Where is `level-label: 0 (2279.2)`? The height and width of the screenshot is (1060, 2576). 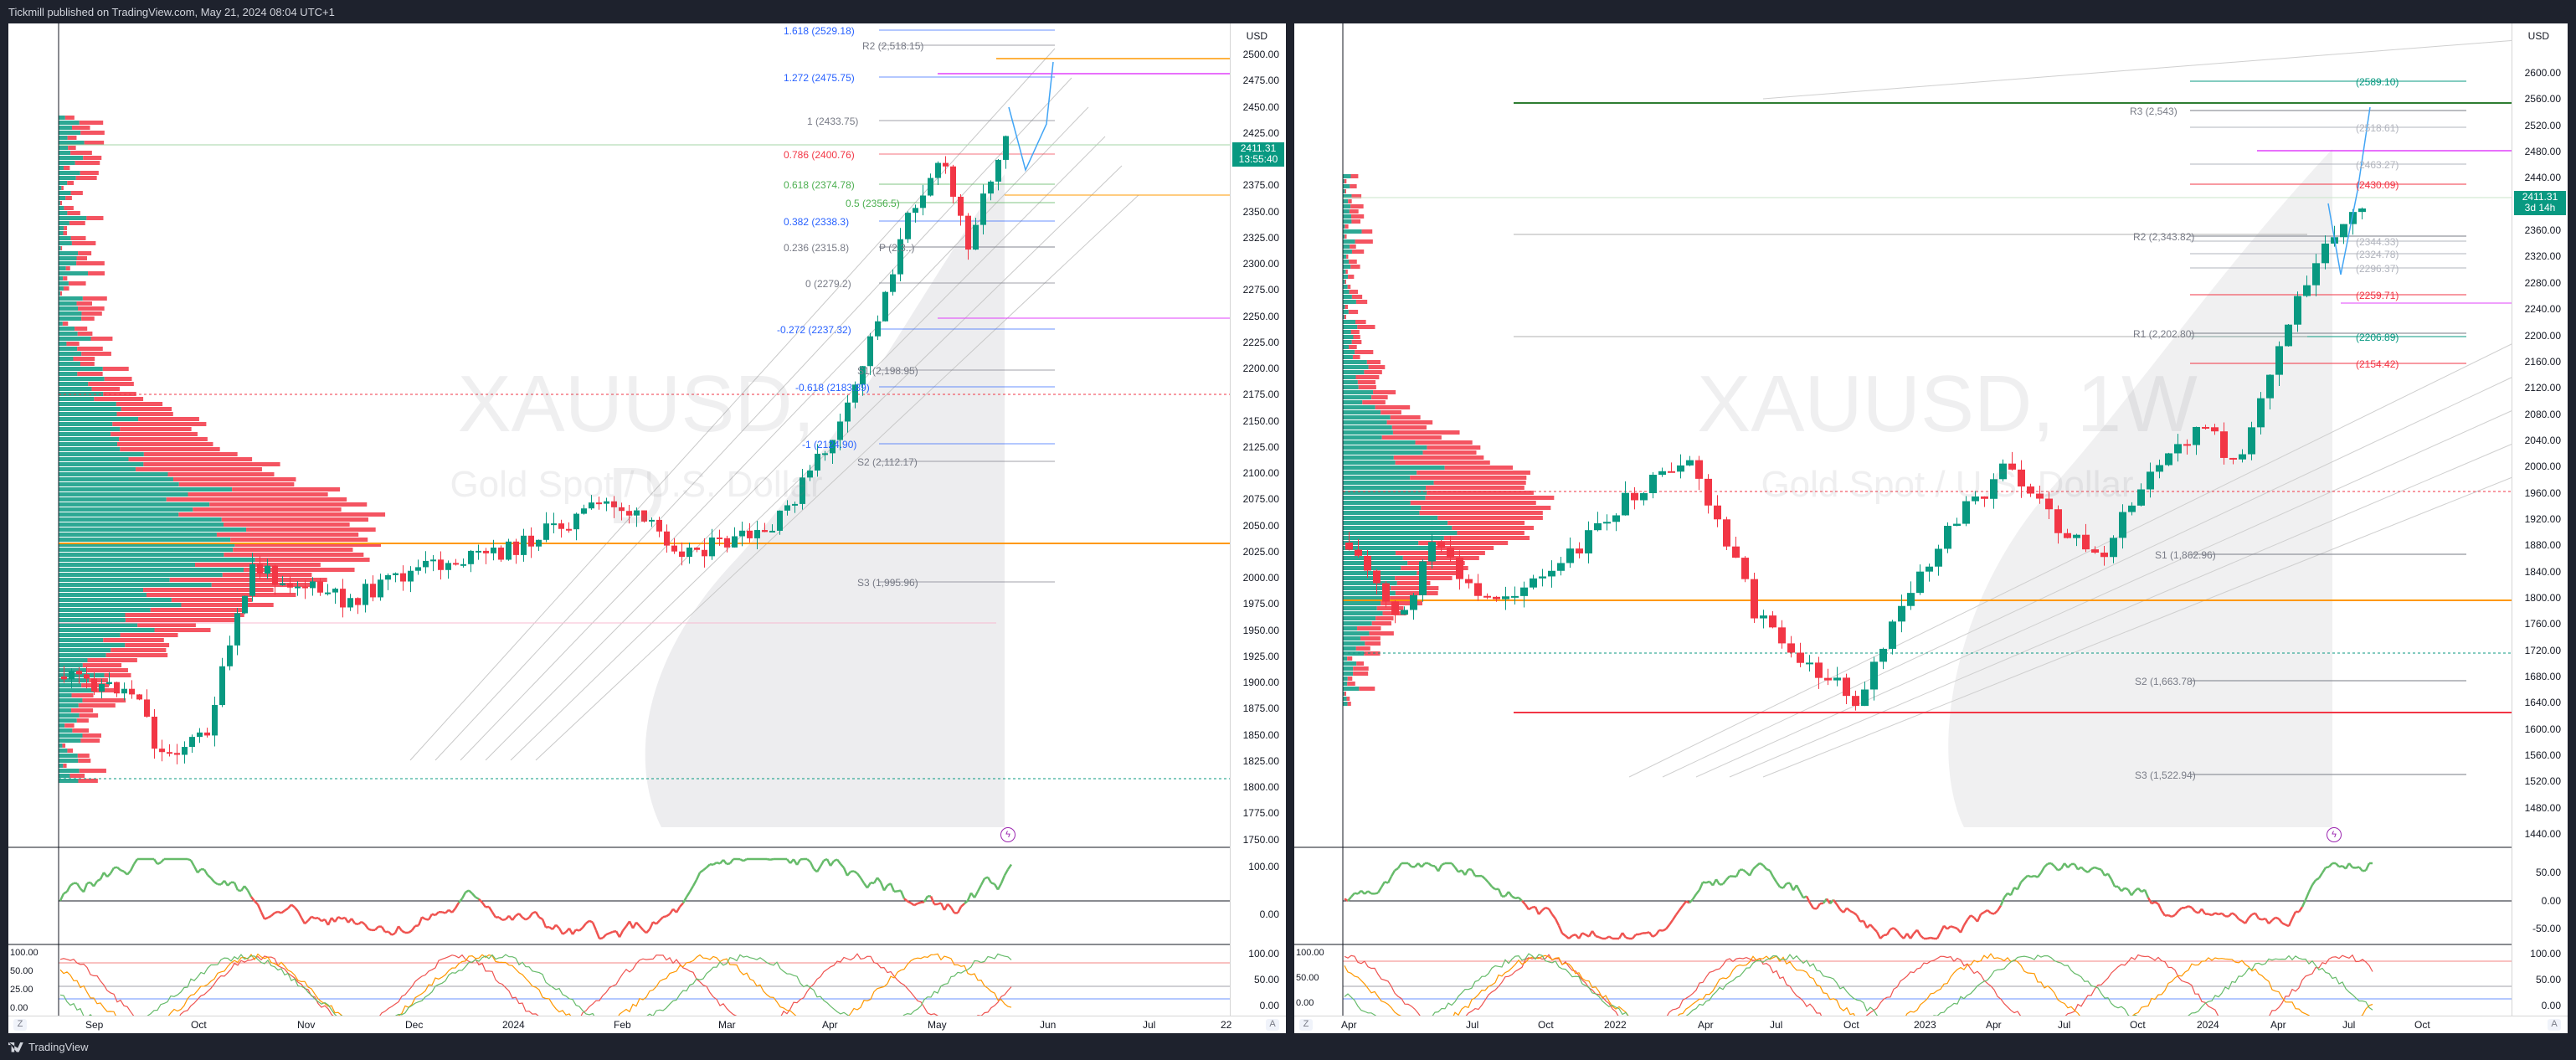
level-label: 0 (2279.2) is located at coordinates (828, 284).